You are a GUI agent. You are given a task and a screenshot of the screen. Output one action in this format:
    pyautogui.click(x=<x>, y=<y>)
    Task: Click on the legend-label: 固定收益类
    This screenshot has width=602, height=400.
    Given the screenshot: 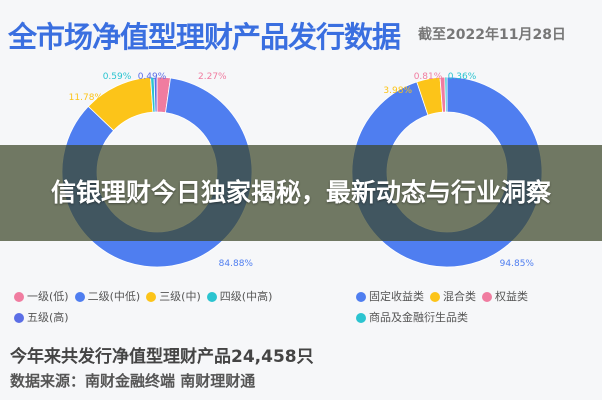 What is the action you would take?
    pyautogui.click(x=396, y=296)
    